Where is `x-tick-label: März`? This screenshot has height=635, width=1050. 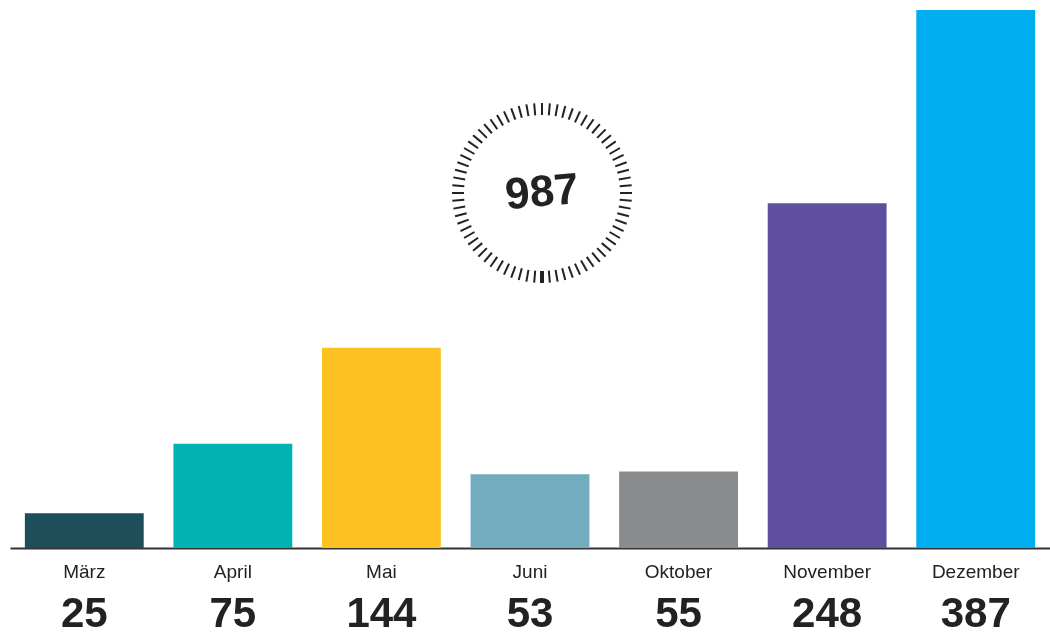 x-tick-label: März is located at coordinates (84, 571).